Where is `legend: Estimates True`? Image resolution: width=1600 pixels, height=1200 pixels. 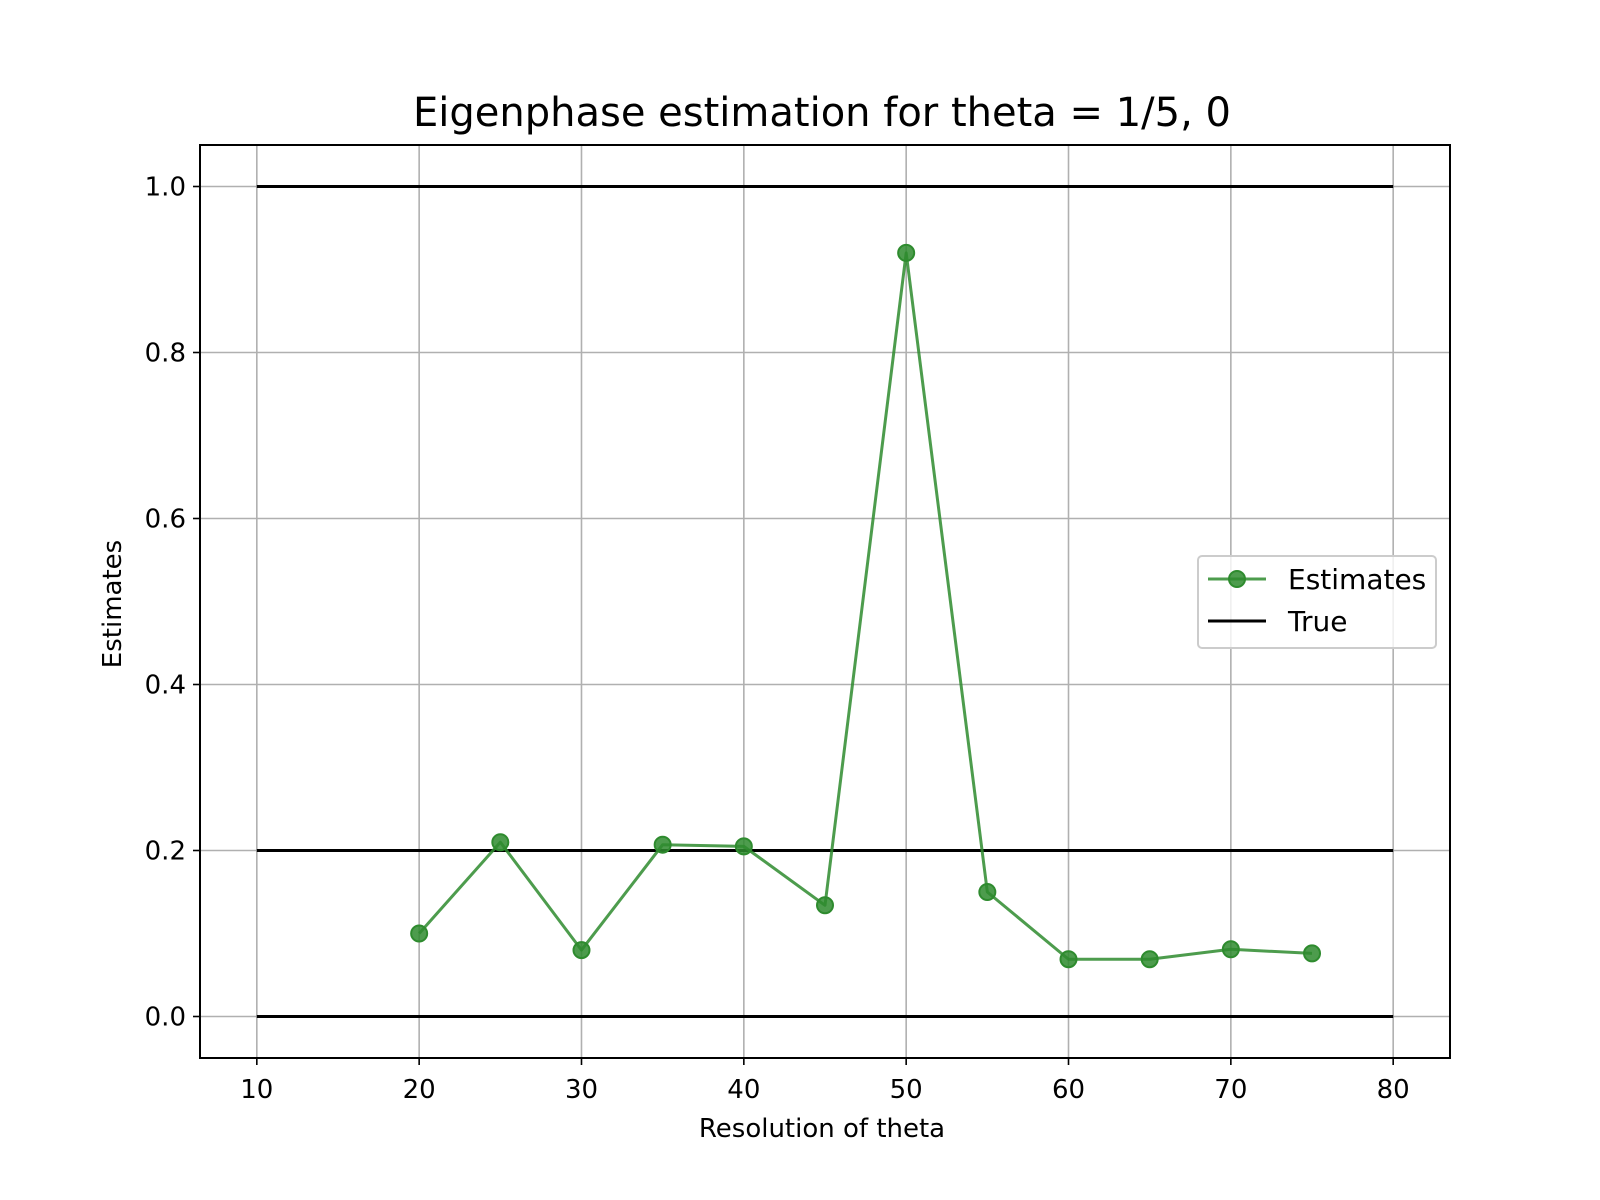
legend: Estimates True is located at coordinates (1317, 602).